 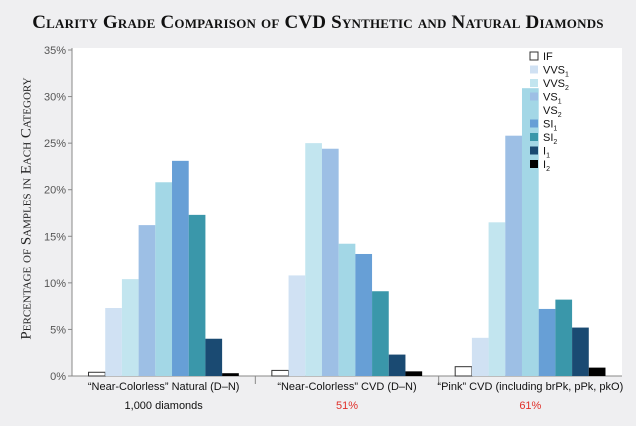 I want to click on legend-label-i2: I2, so click(x=546, y=166).